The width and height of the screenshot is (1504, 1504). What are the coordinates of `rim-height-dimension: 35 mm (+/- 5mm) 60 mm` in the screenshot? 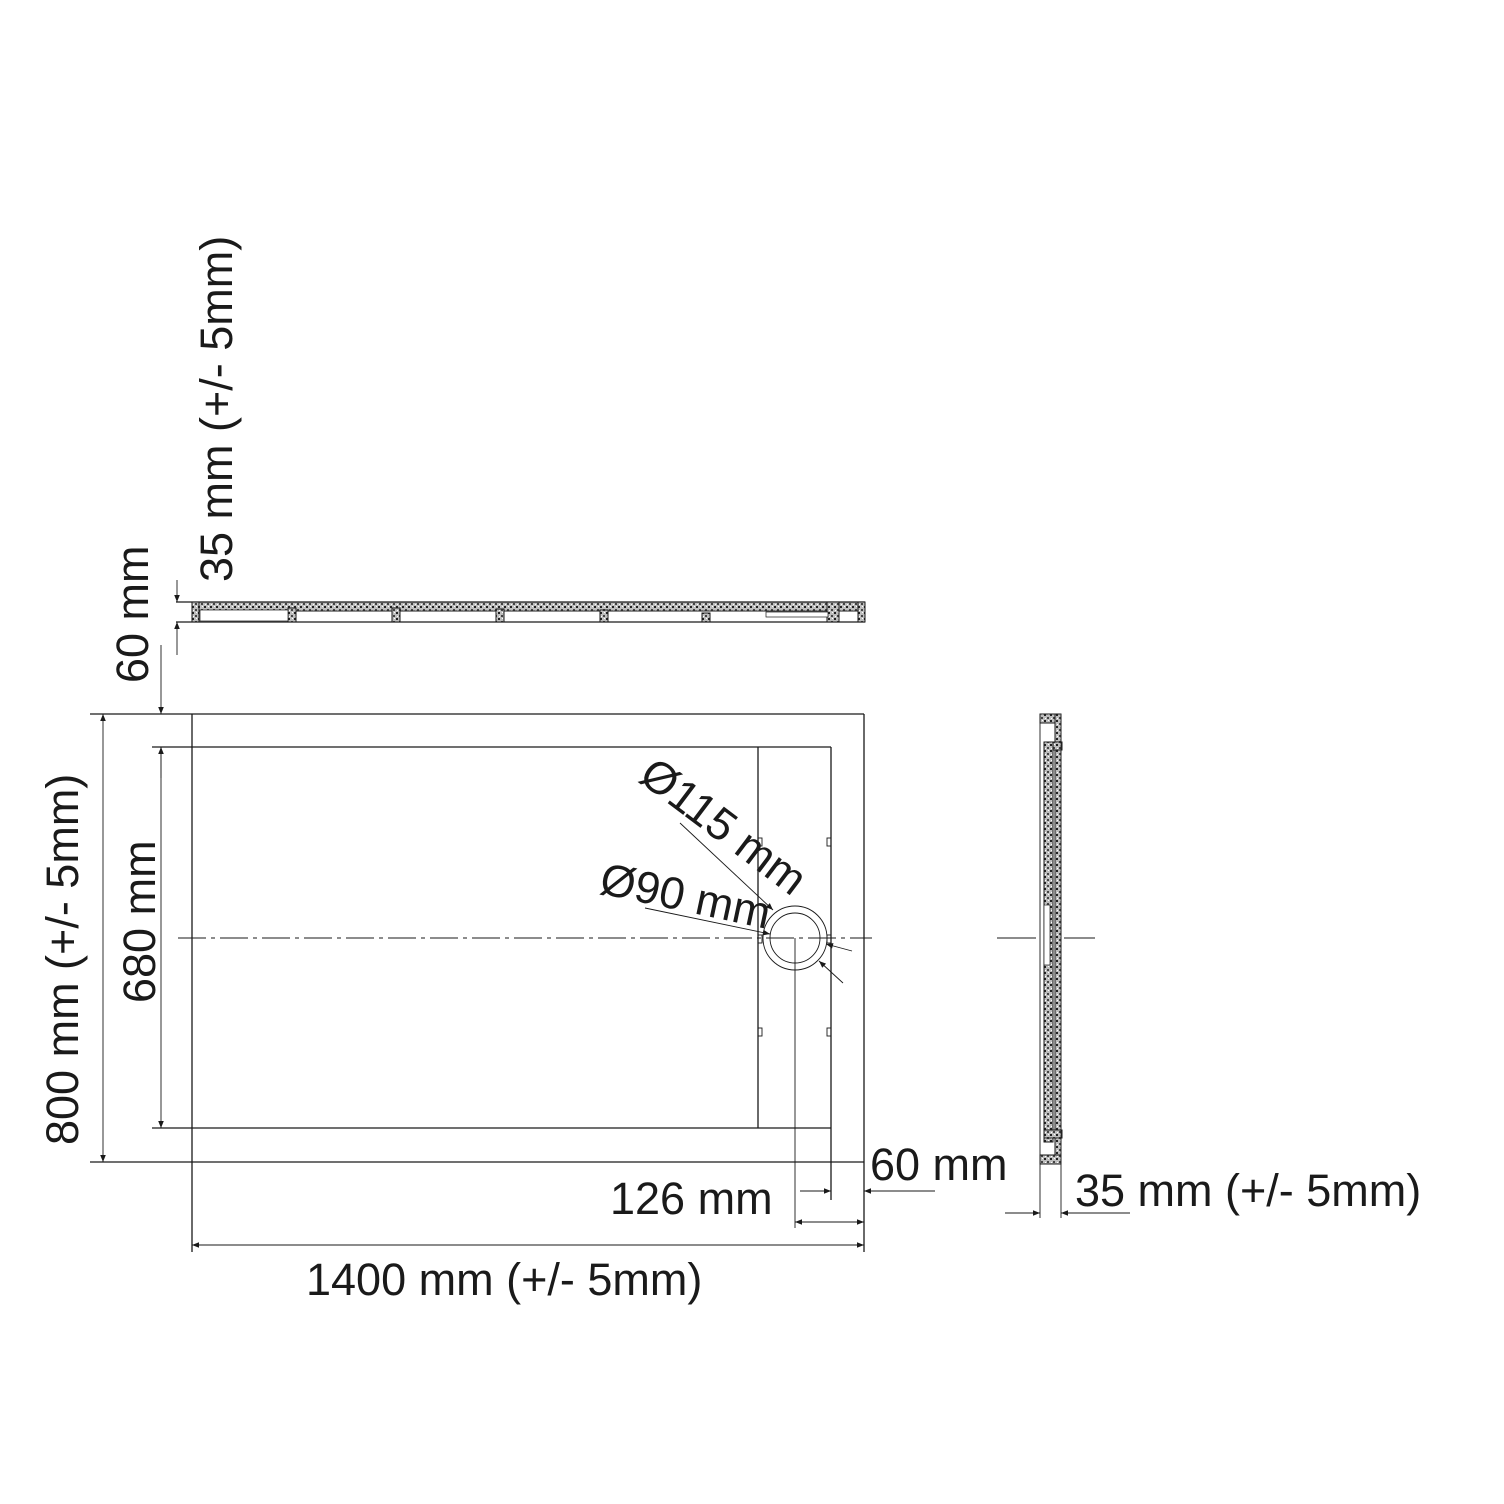 It's located at (174, 507).